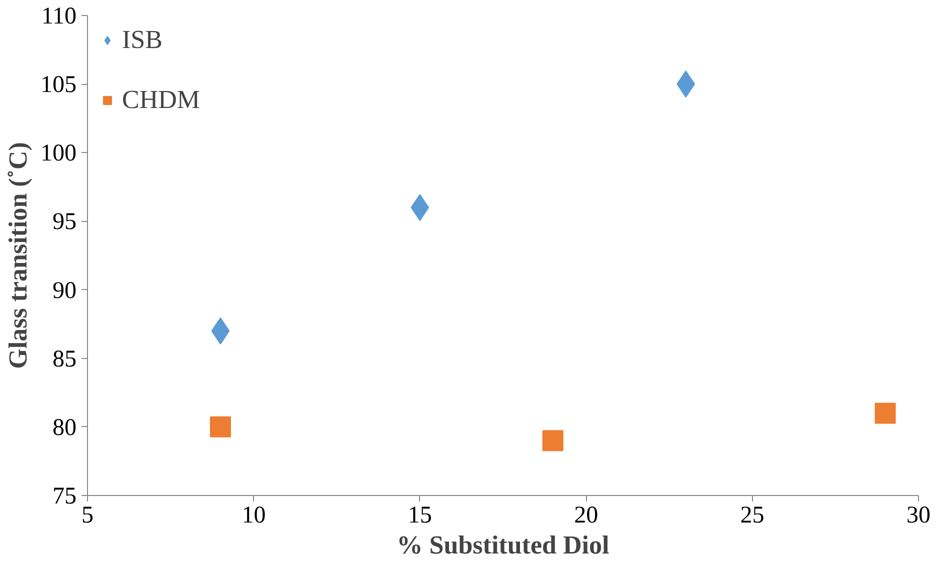 The height and width of the screenshot is (562, 938). What do you see at coordinates (88, 515) in the screenshot?
I see `x-tick-label: 5` at bounding box center [88, 515].